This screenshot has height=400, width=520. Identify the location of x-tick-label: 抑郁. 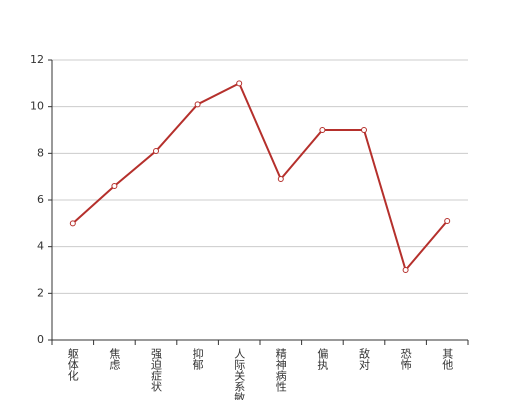
(197, 358).